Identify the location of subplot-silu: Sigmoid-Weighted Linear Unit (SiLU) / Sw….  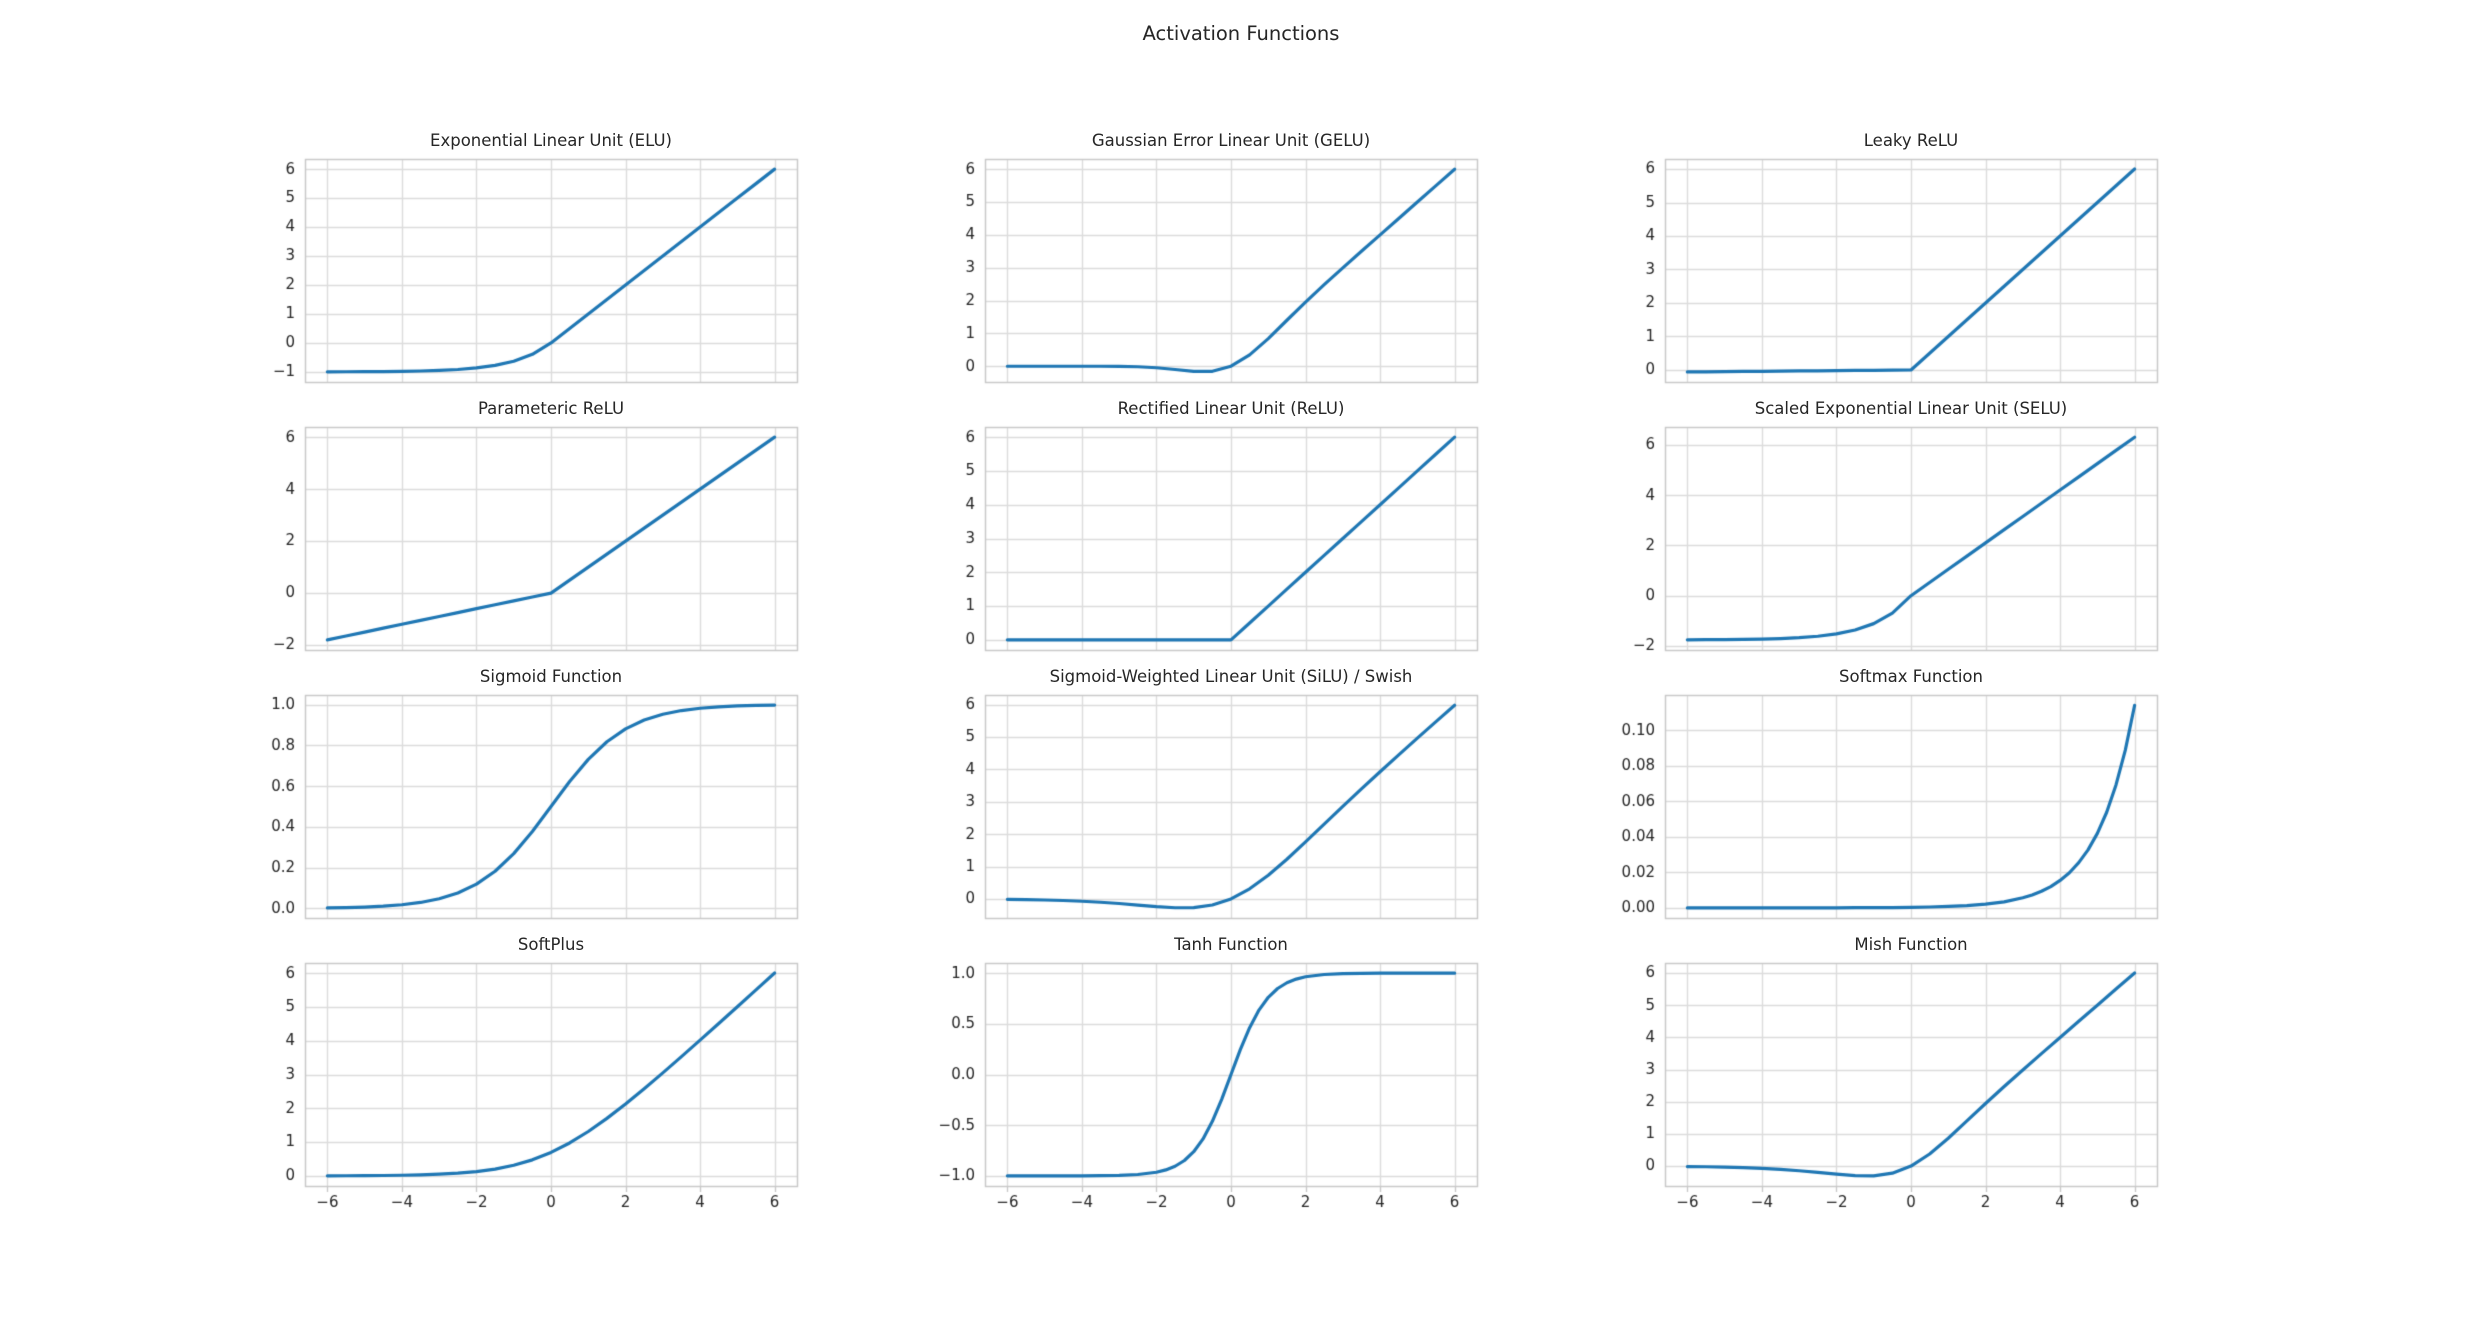
(1208, 805).